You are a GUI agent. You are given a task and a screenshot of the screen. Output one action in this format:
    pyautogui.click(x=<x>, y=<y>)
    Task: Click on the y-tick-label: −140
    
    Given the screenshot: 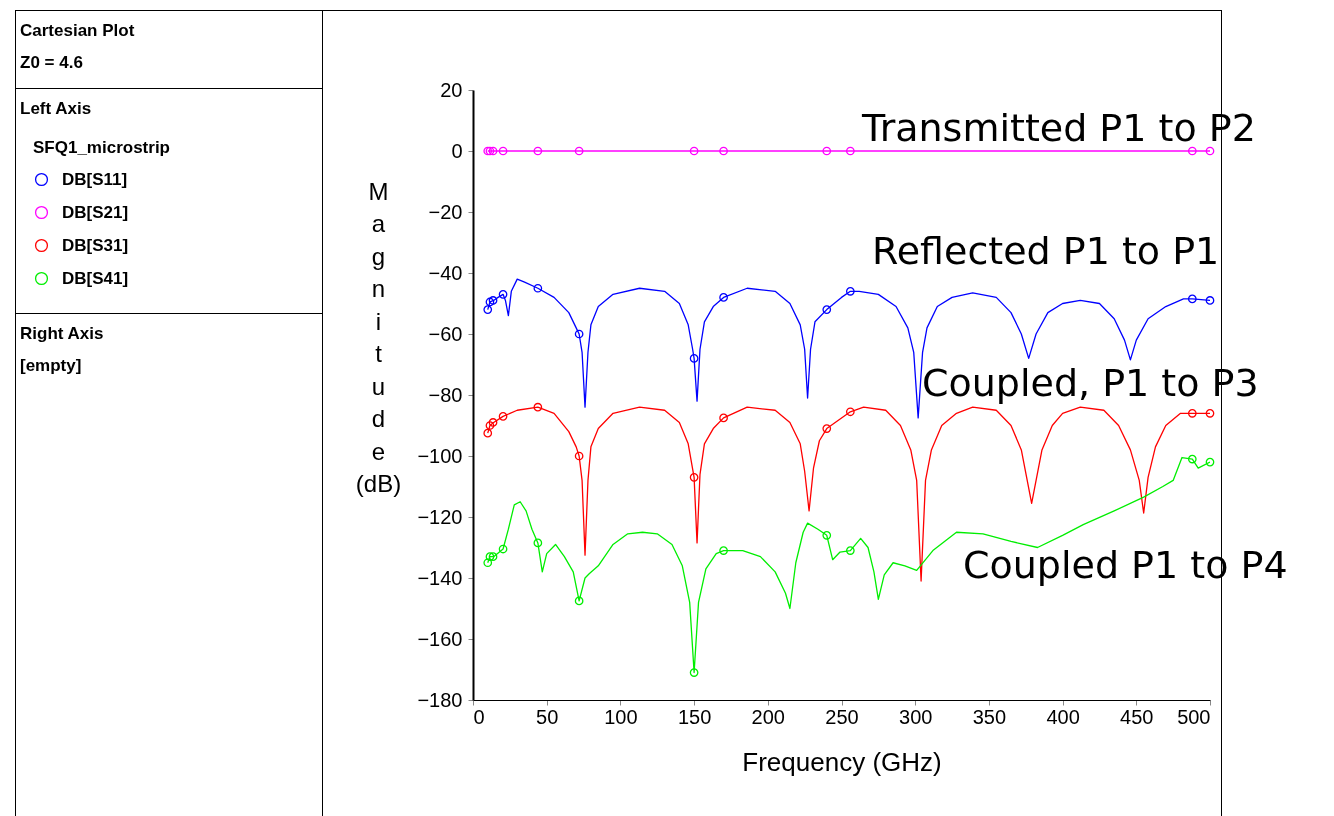 What is the action you would take?
    pyautogui.click(x=440, y=577)
    